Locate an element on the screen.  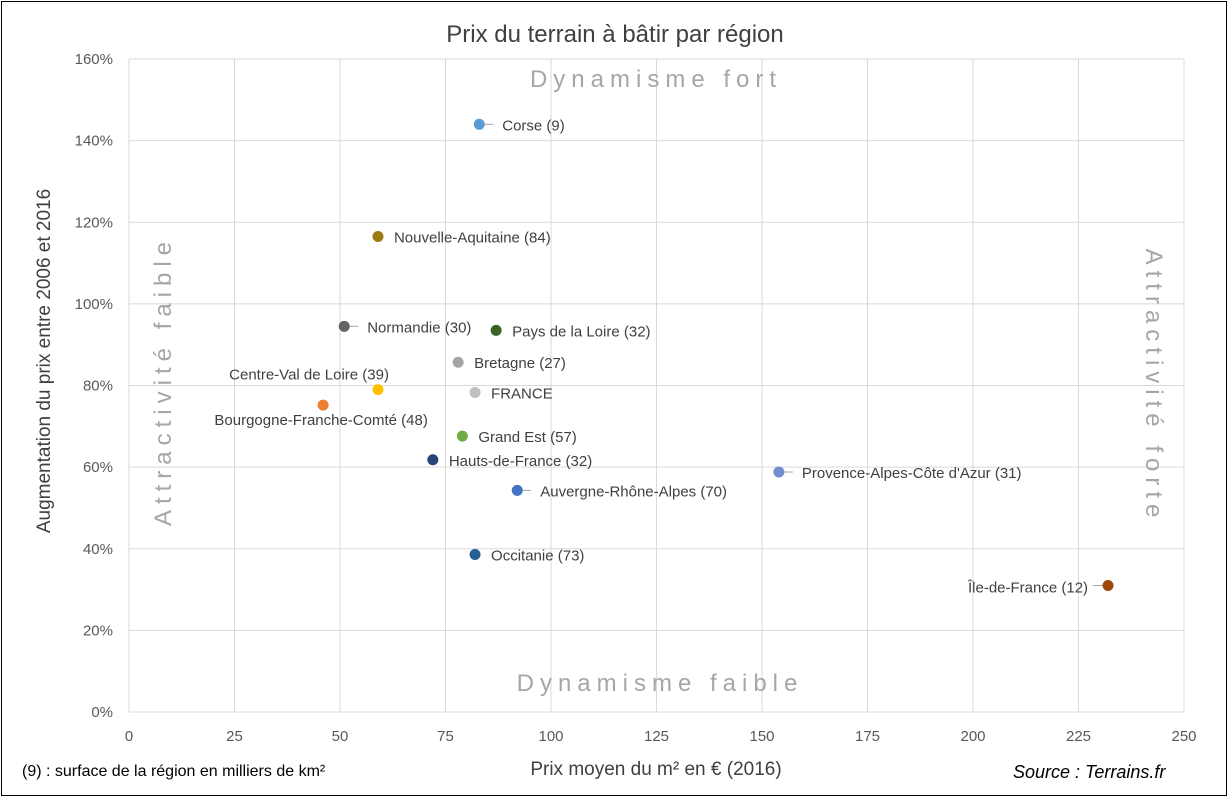
source-credit: Source : Terrains.fr is located at coordinates (1089, 772).